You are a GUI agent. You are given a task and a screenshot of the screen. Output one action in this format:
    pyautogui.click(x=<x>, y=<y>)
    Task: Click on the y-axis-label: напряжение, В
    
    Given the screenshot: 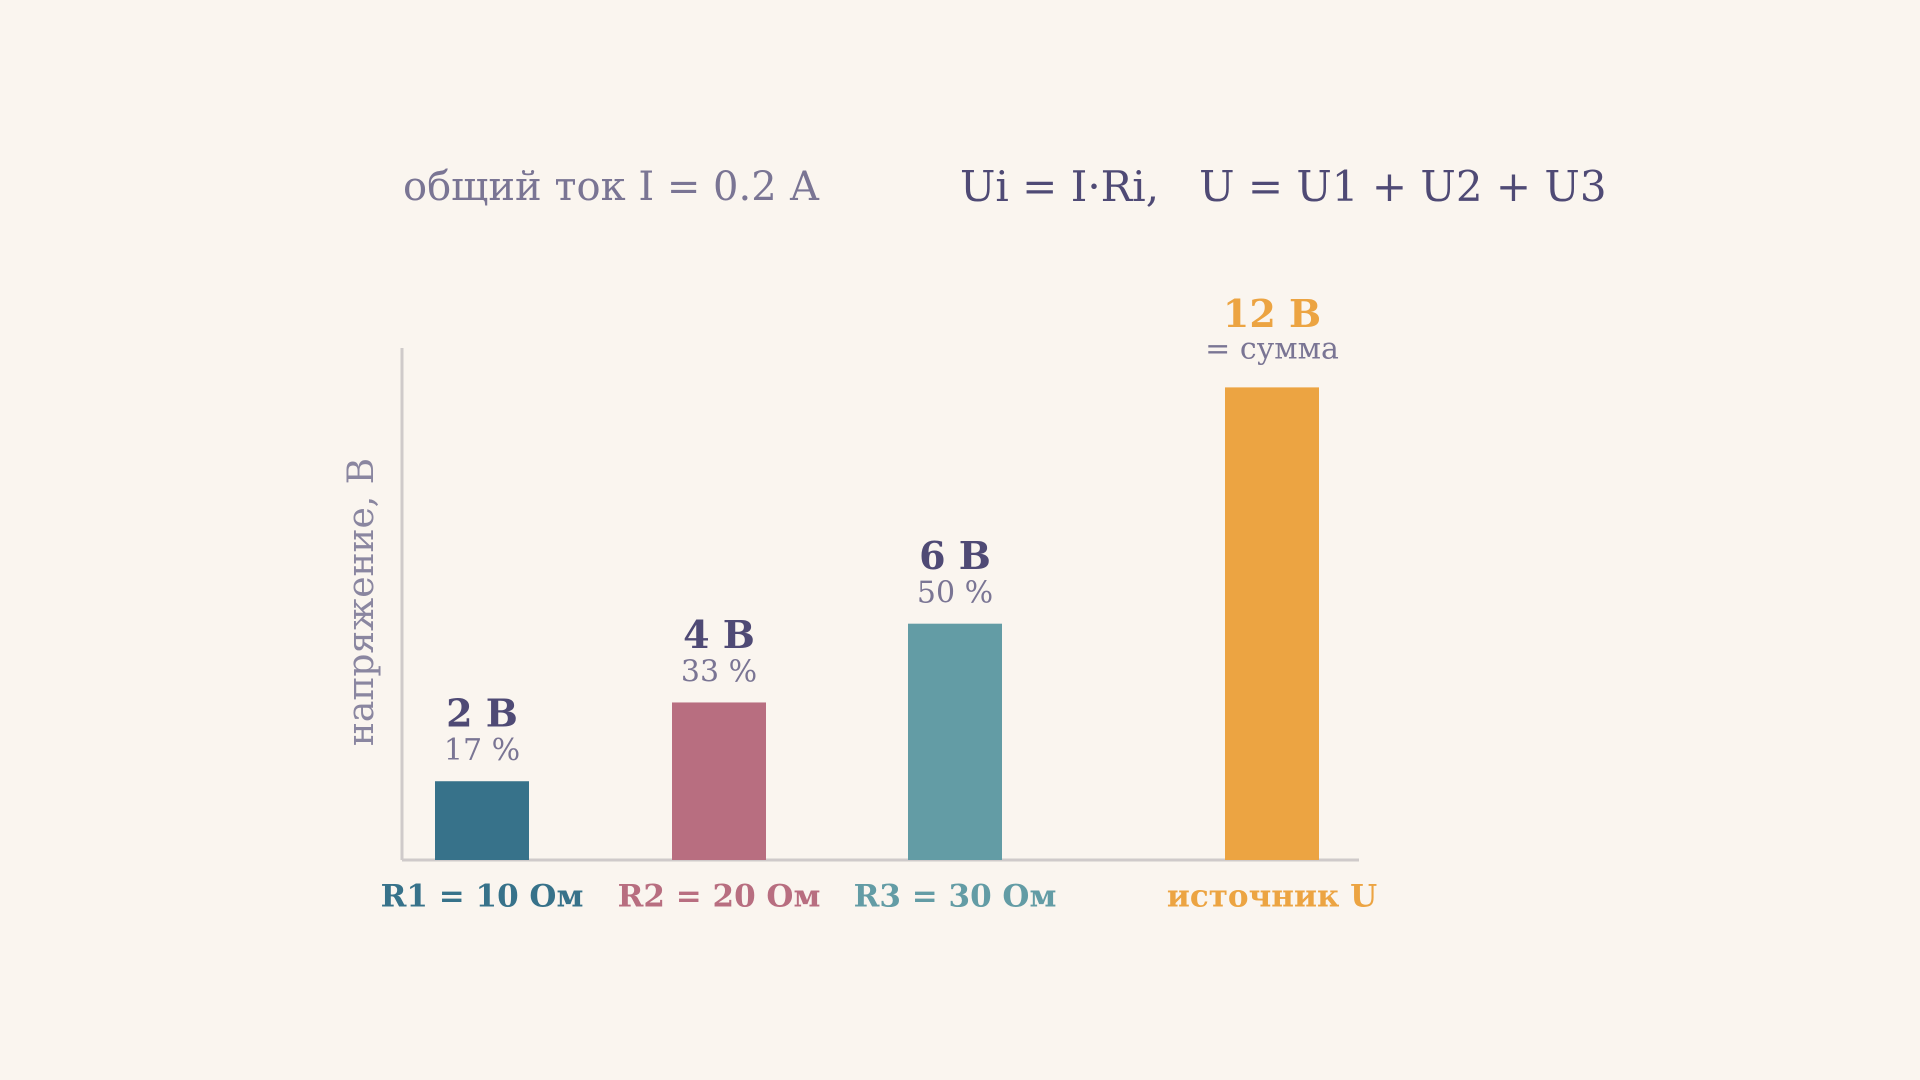 What is the action you would take?
    pyautogui.click(x=361, y=602)
    